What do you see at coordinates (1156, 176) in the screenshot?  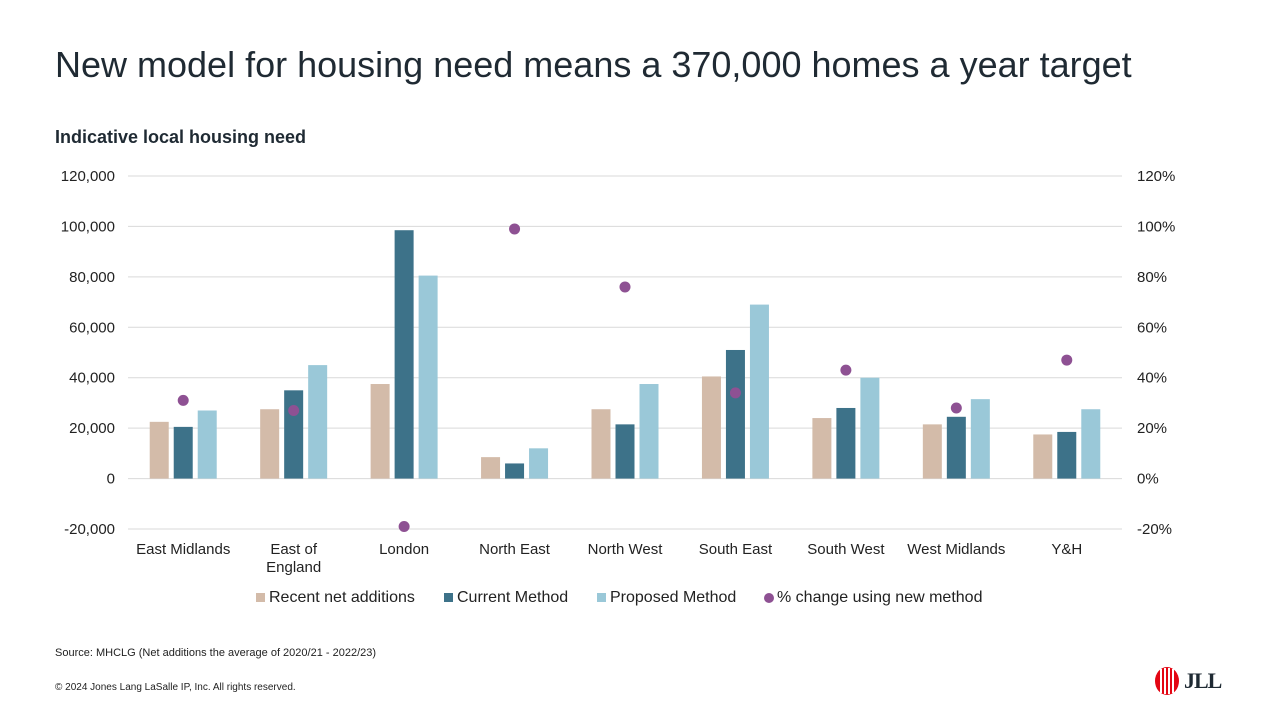 I see `y2-tick-label: 120%` at bounding box center [1156, 176].